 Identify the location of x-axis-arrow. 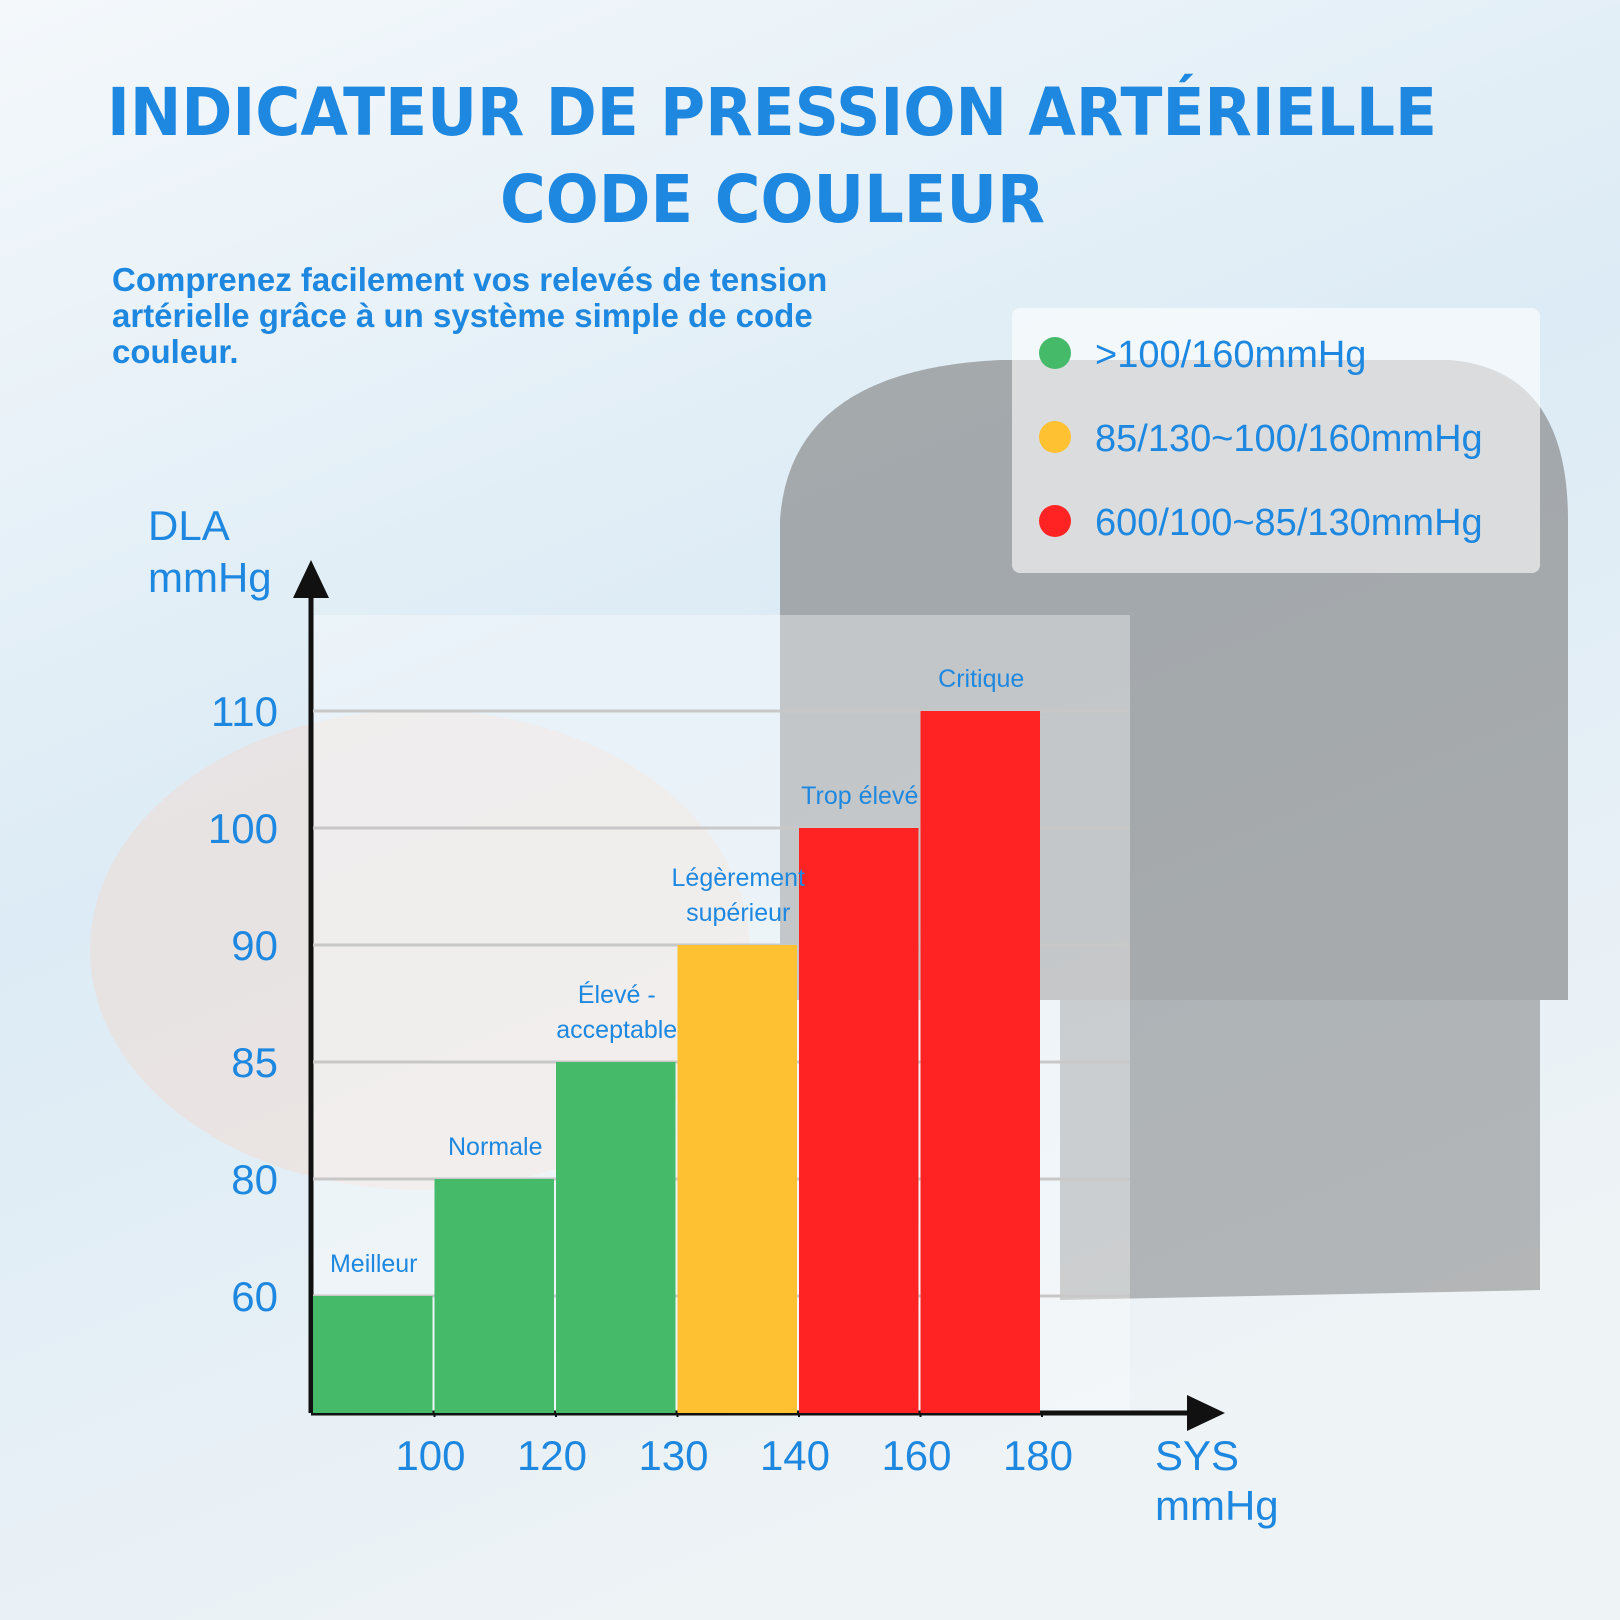
(1206, 1413).